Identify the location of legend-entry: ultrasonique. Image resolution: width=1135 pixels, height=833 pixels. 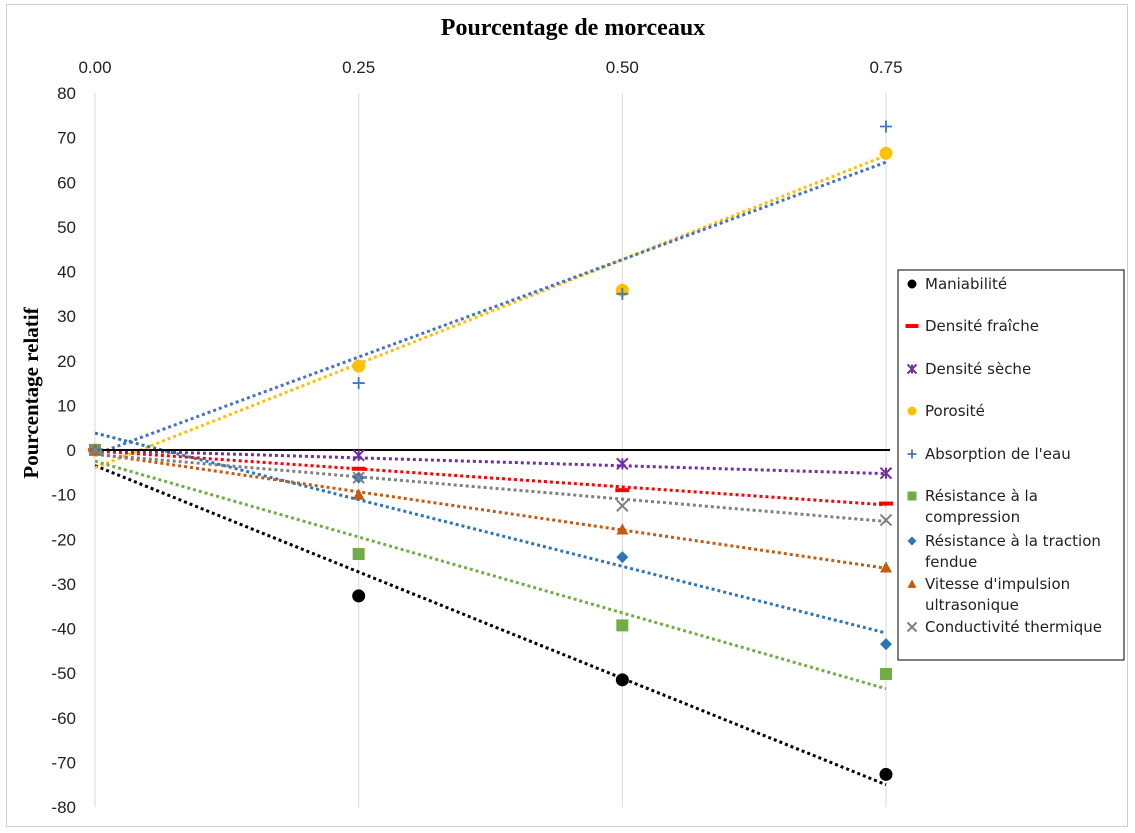
(972, 605).